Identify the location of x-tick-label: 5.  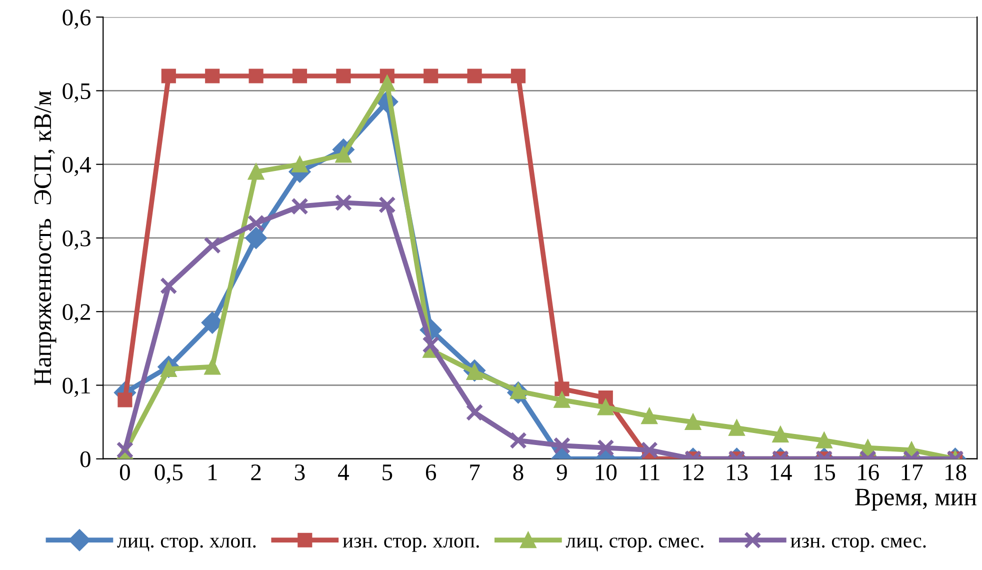
(387, 472).